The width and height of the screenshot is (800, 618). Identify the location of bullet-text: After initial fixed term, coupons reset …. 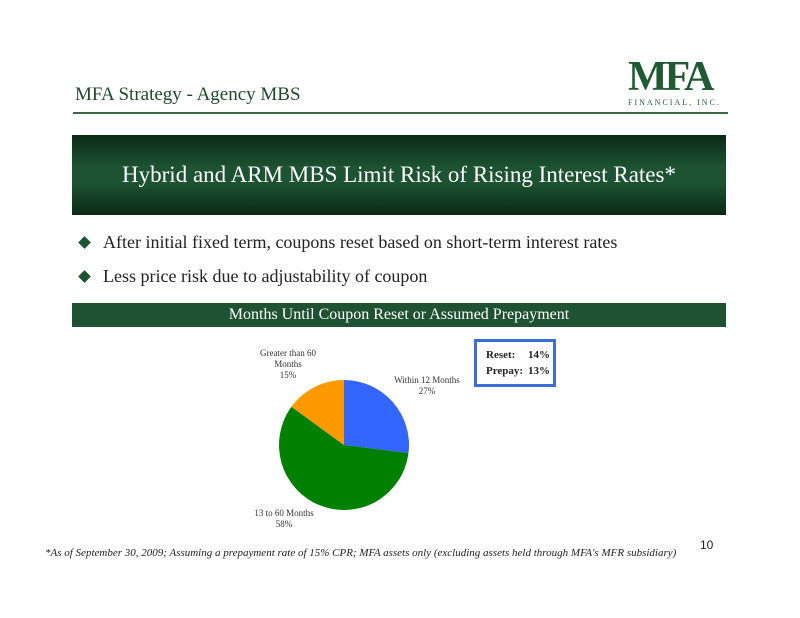
(360, 242).